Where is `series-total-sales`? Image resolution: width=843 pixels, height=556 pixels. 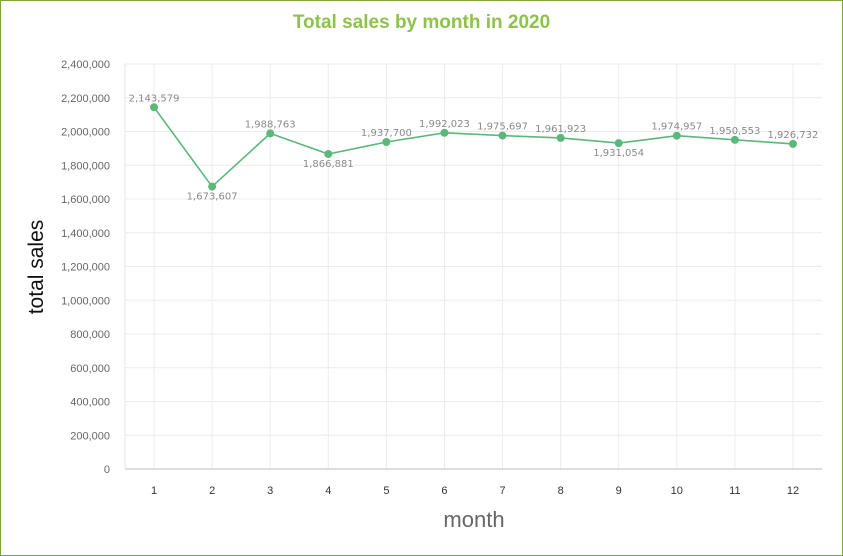 series-total-sales is located at coordinates (473, 147).